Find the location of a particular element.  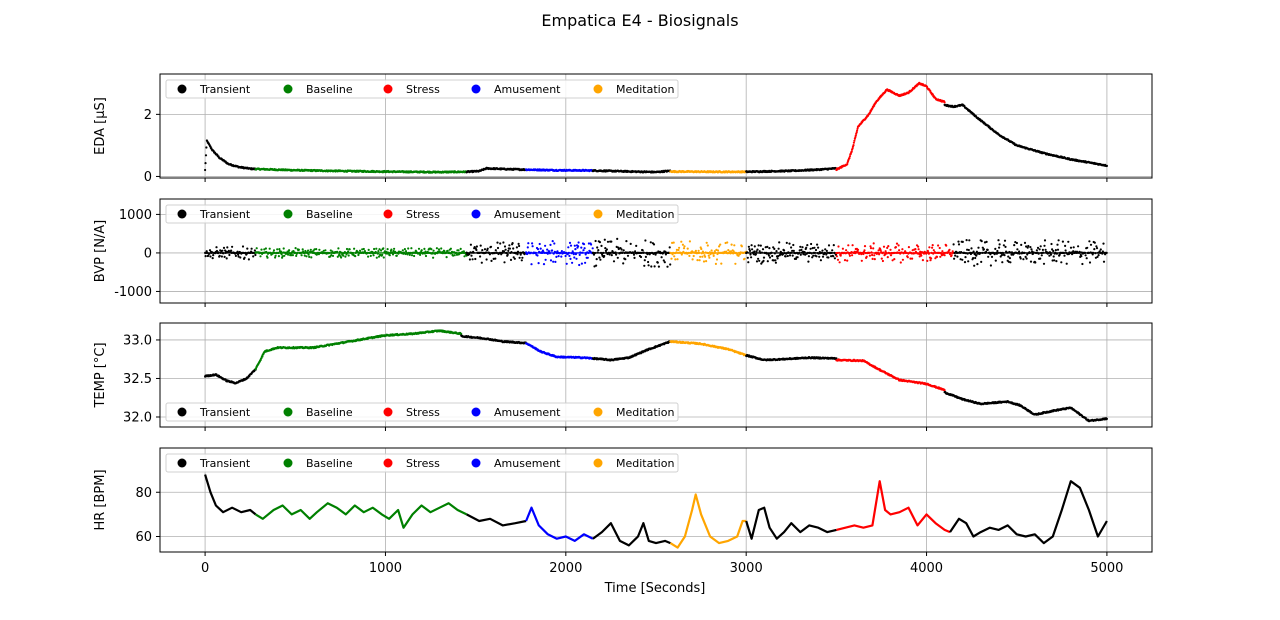

legend-box is located at coordinates (422, 89).